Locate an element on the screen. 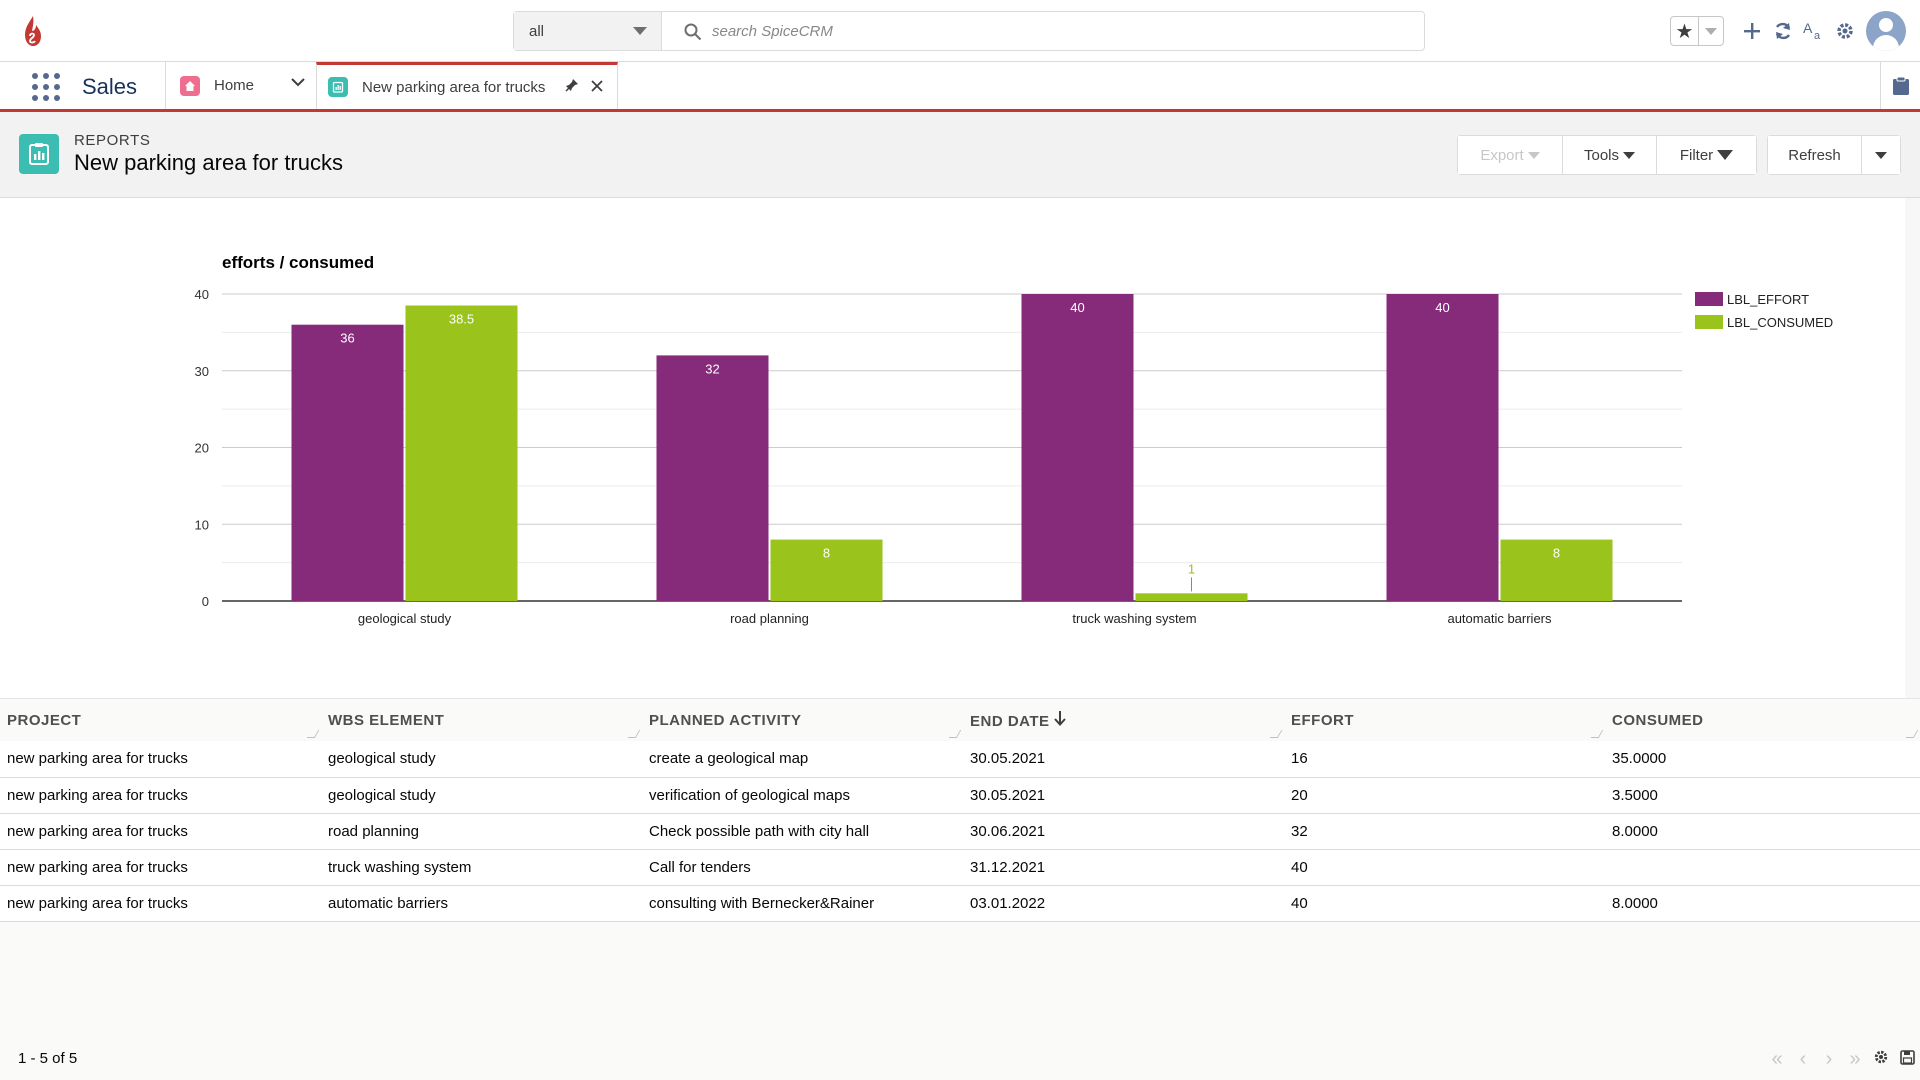  tab-home: Home is located at coordinates (240, 85).